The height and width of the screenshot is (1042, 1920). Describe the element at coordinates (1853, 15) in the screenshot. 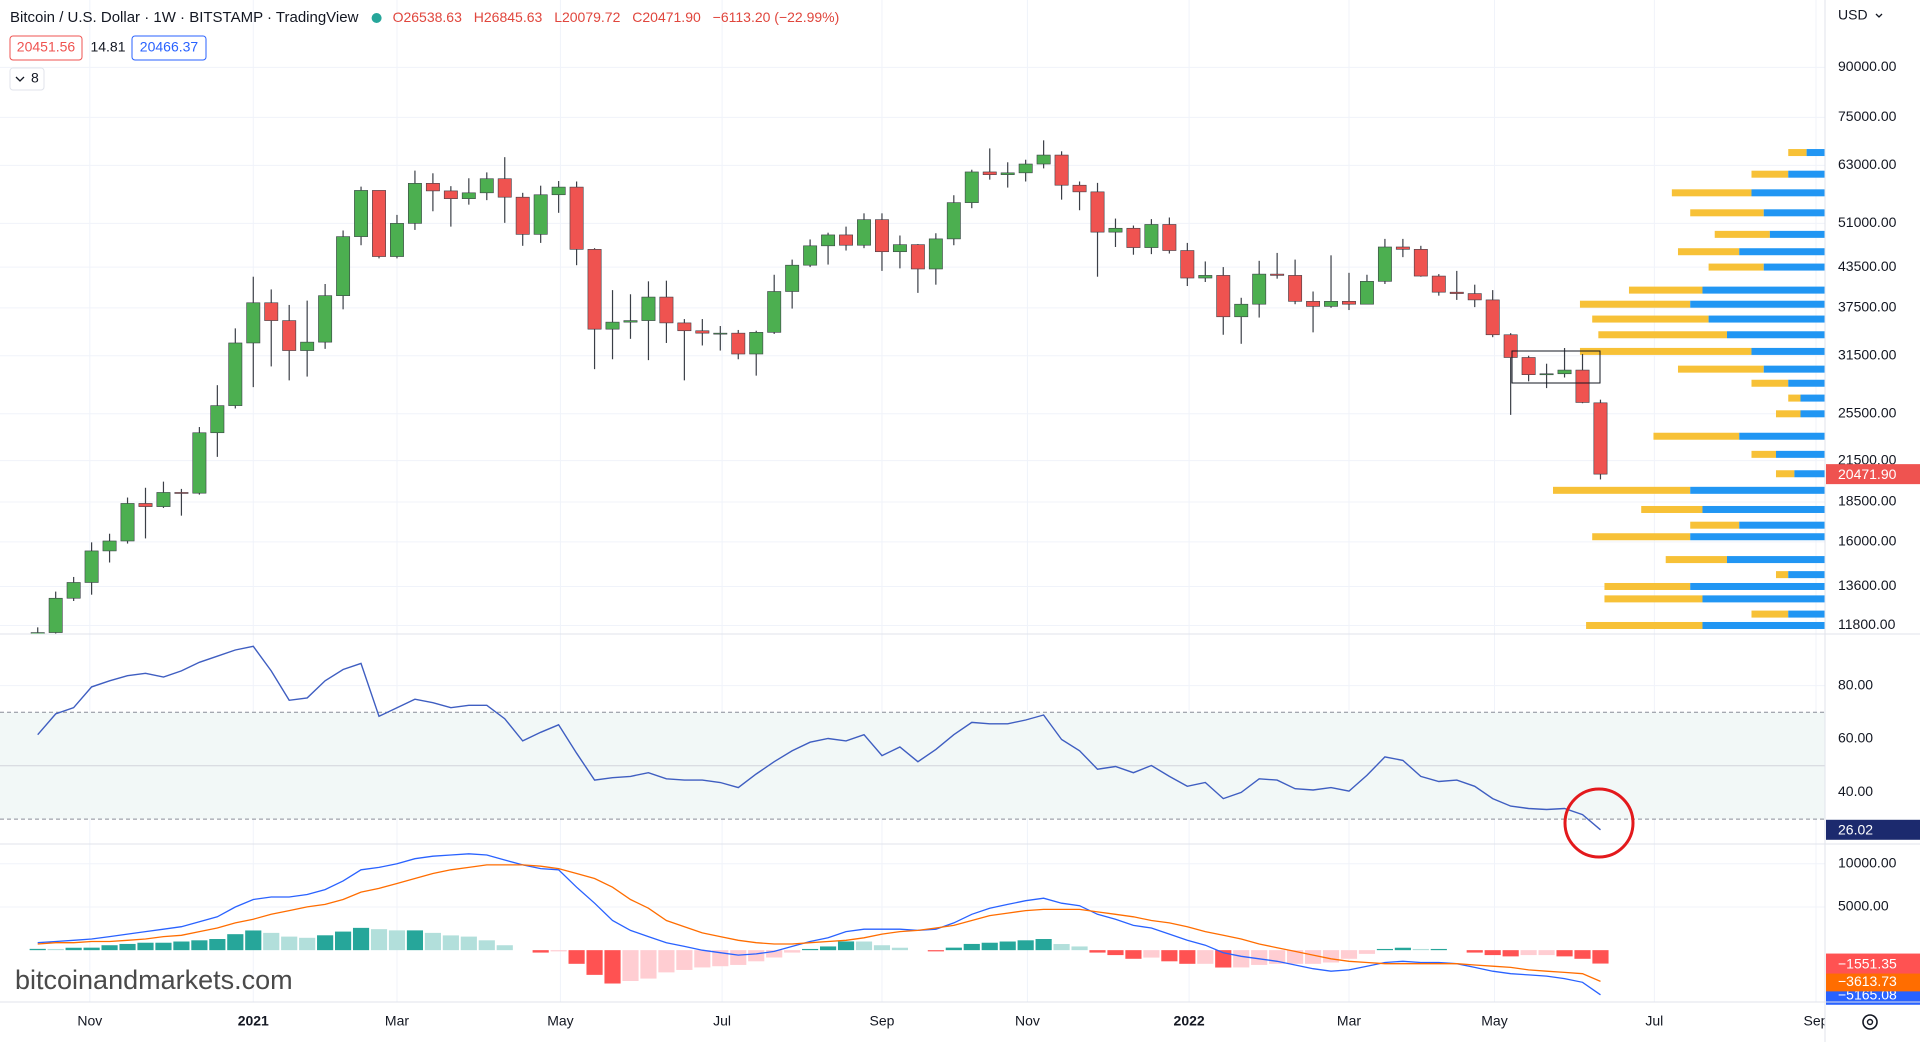

I see `currency: USD` at that location.